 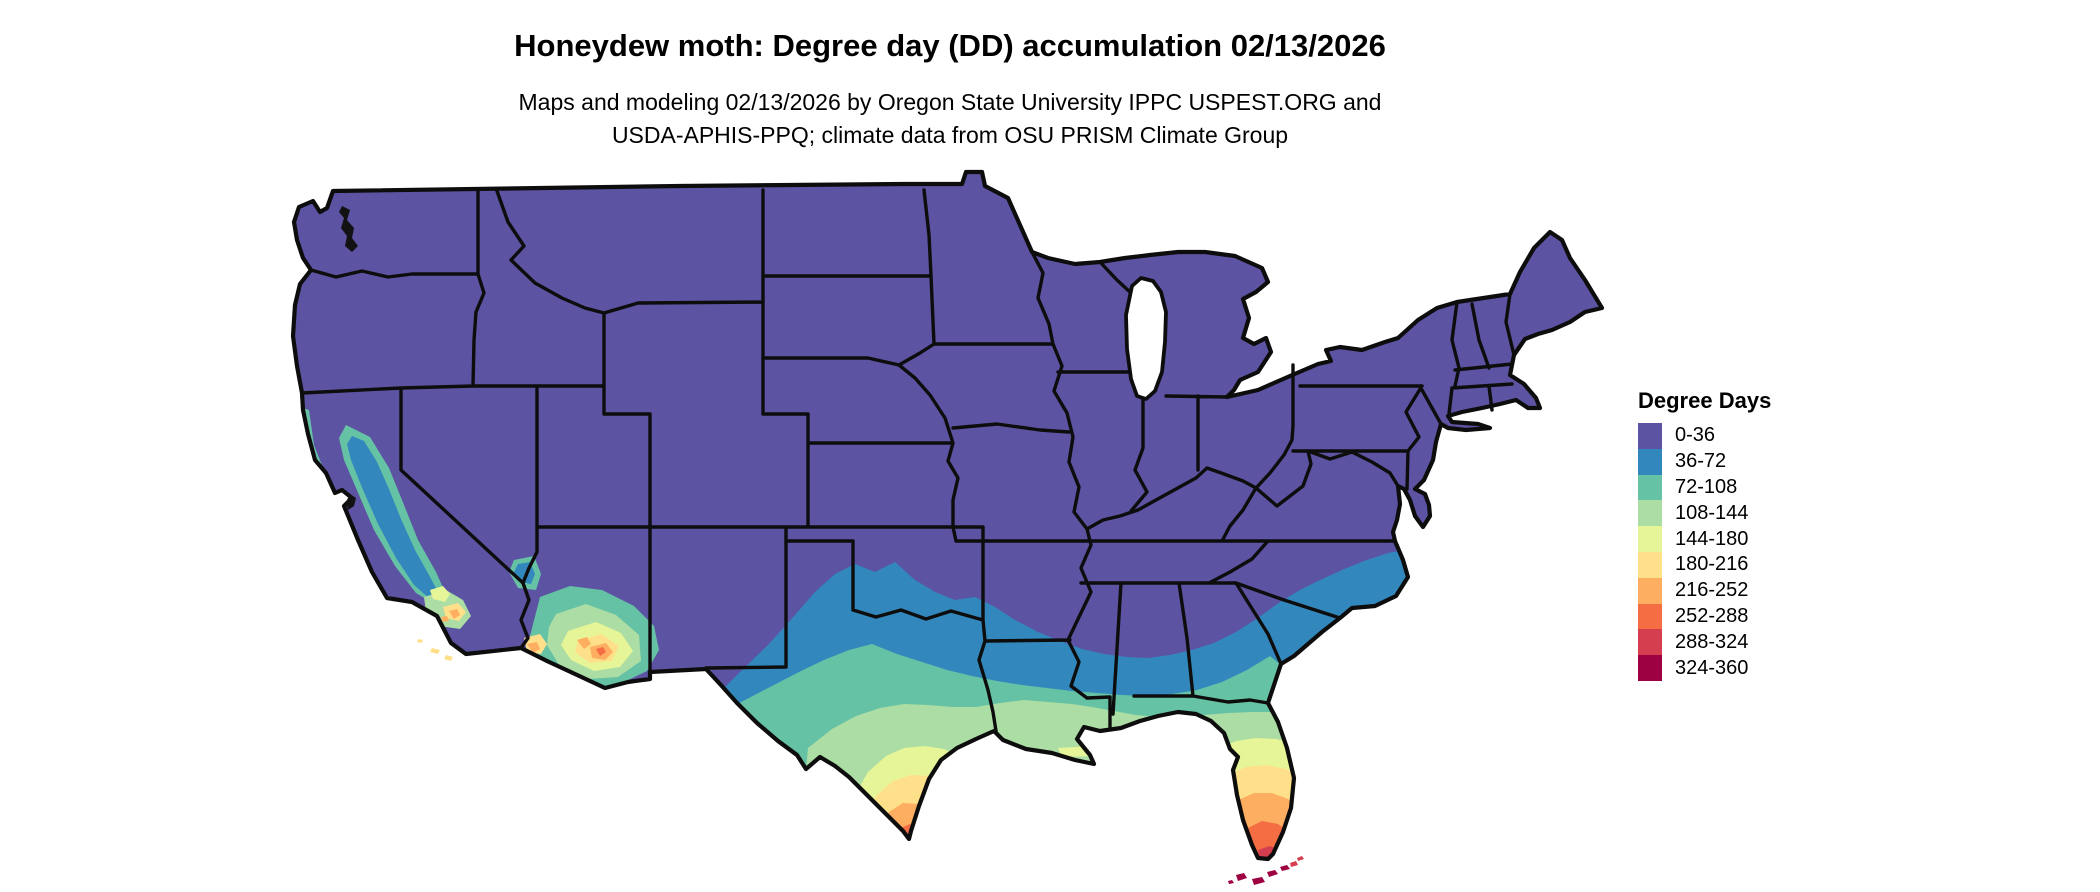 What do you see at coordinates (435, 650) in the screenshot?
I see `channel-islands` at bounding box center [435, 650].